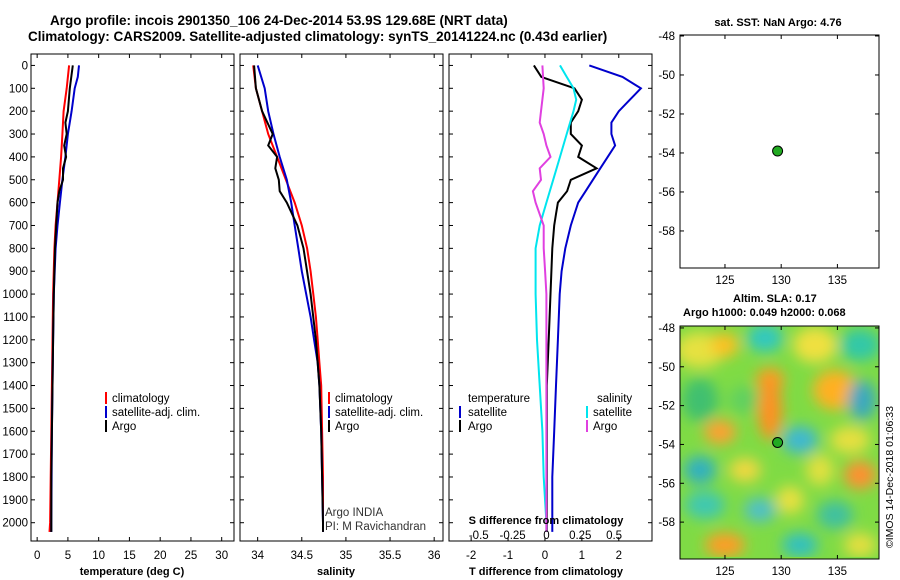 The image size is (900, 580). I want to click on argo-float-marker-sla, so click(778, 442).